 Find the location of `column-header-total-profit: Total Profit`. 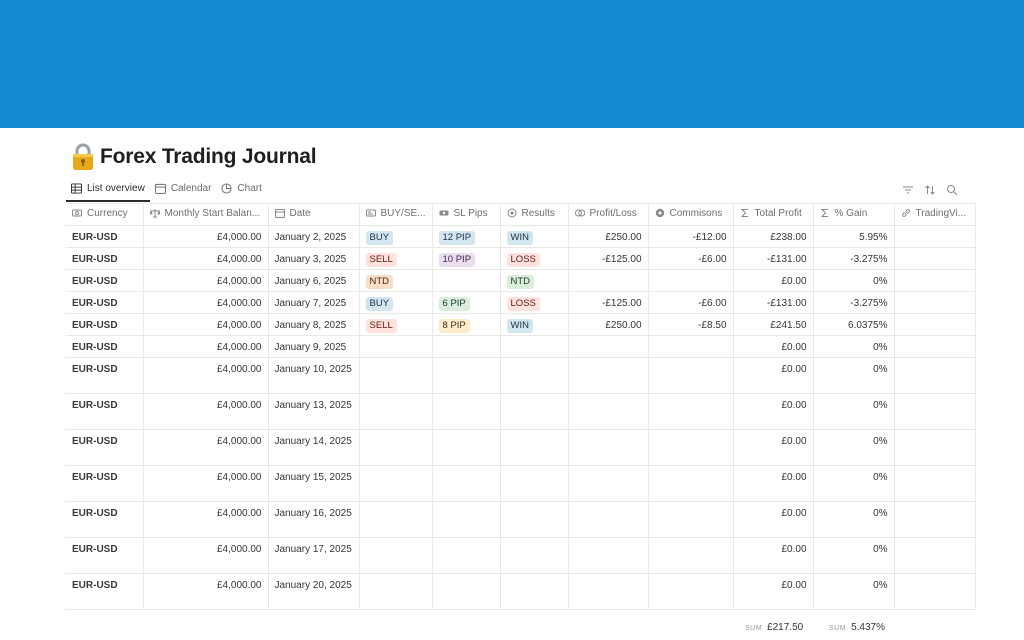

column-header-total-profit: Total Profit is located at coordinates (773, 214).